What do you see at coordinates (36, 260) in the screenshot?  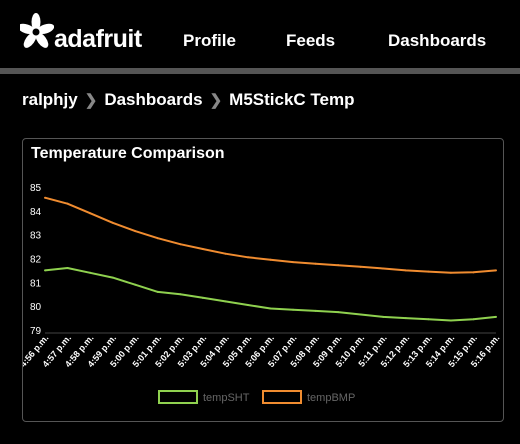 I see `y-tick-label: 82` at bounding box center [36, 260].